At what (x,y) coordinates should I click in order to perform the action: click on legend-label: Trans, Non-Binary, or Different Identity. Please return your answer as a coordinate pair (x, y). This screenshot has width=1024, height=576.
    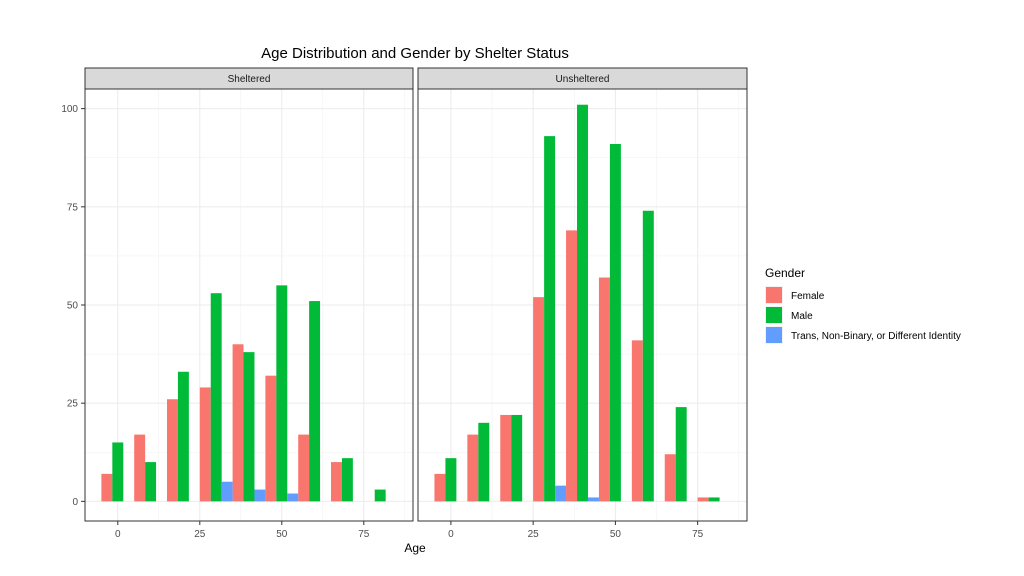
    Looking at the image, I should click on (876, 336).